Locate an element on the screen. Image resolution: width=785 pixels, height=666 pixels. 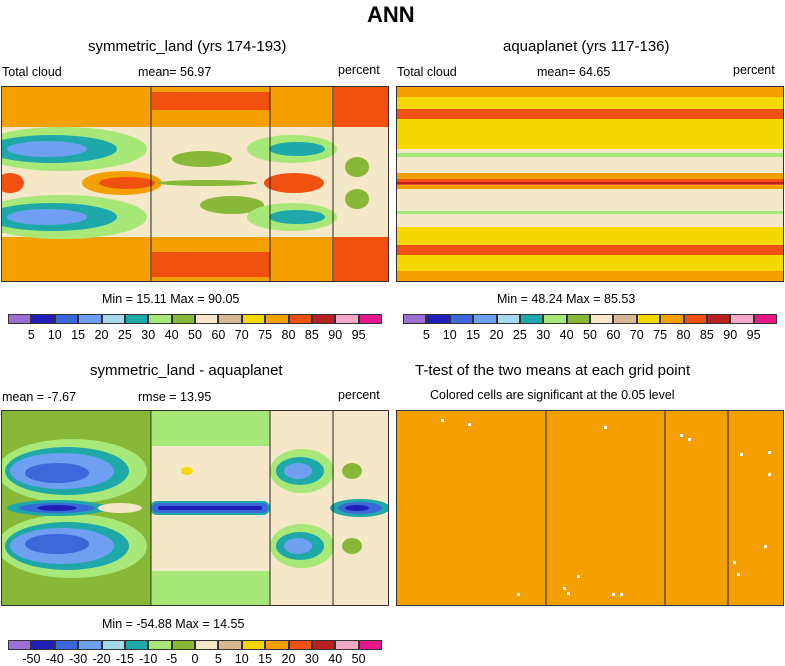
diff-mean-label: mean = -7.67 is located at coordinates (39, 397).